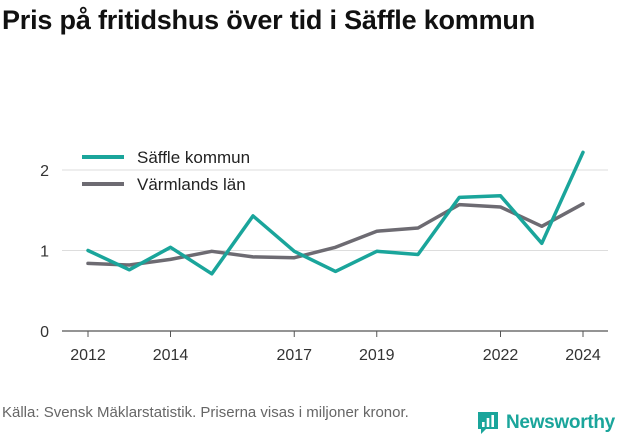  Describe the element at coordinates (501, 355) in the screenshot. I see `x-tick-label: 2022` at that location.